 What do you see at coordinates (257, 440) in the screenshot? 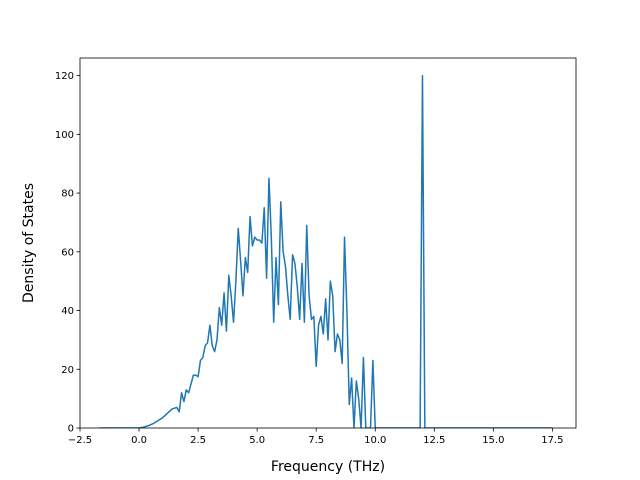
I see `x-tick-label: 5.0` at bounding box center [257, 440].